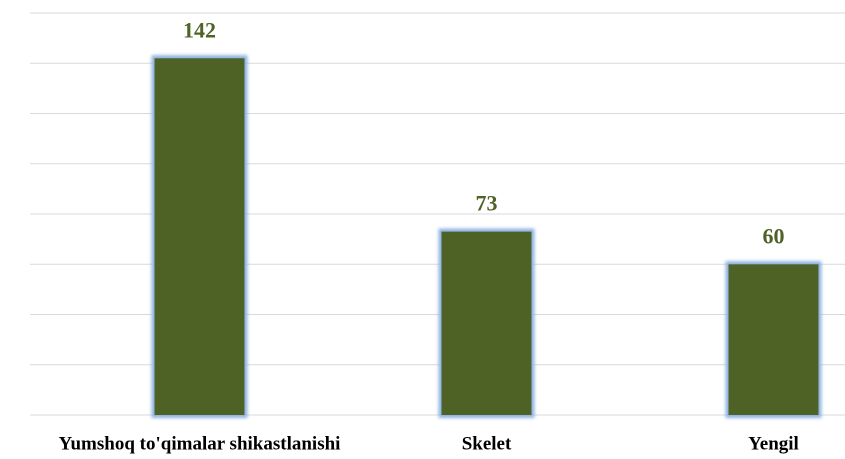  Describe the element at coordinates (199, 29) in the screenshot. I see `value-label: 142` at that location.